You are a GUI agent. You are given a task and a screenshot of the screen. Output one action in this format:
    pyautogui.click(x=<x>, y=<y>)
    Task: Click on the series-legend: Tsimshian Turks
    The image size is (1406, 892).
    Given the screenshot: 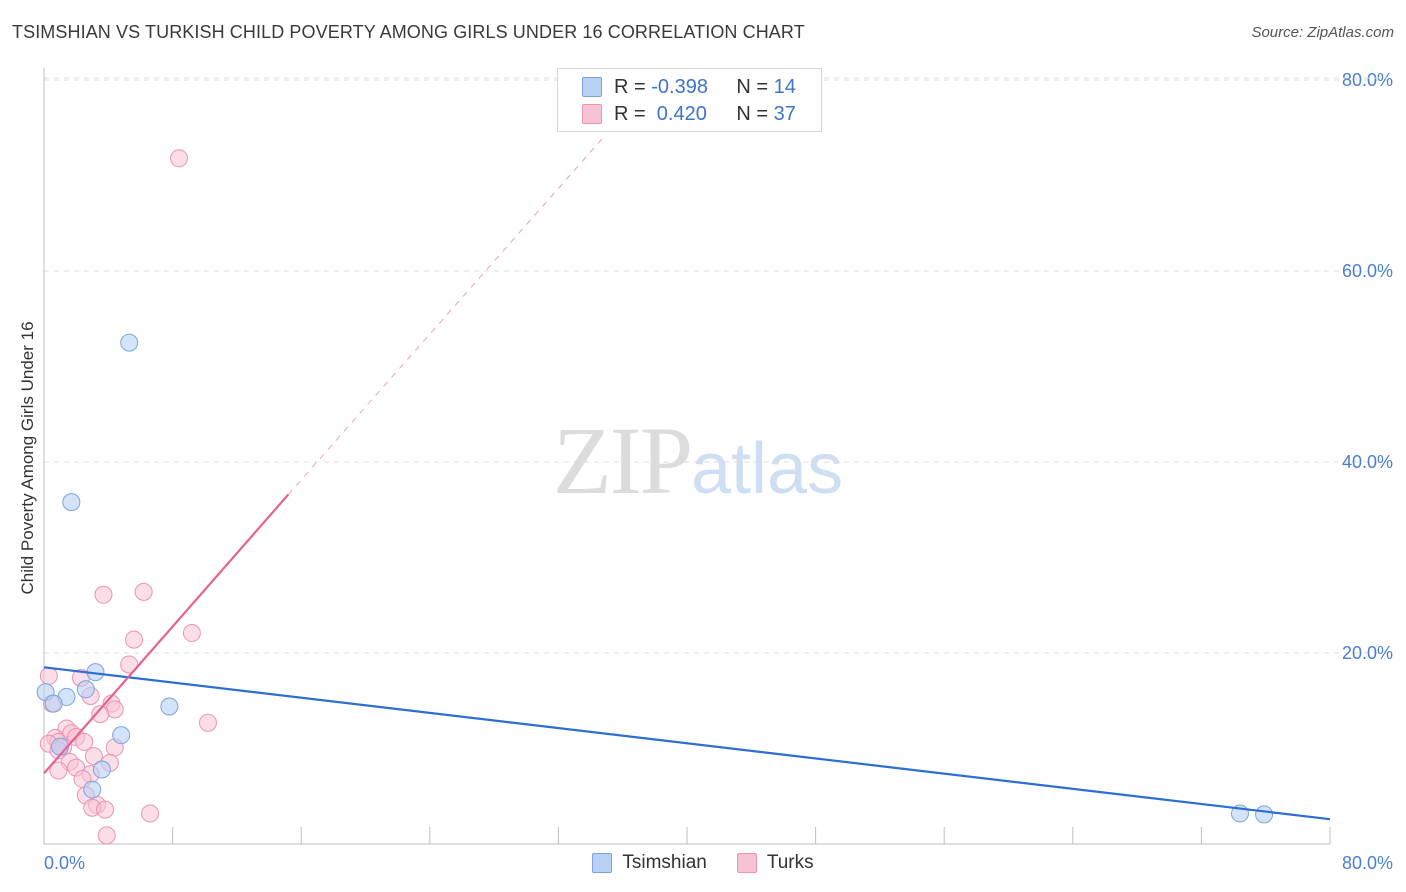 What is the action you would take?
    pyautogui.click(x=703, y=863)
    